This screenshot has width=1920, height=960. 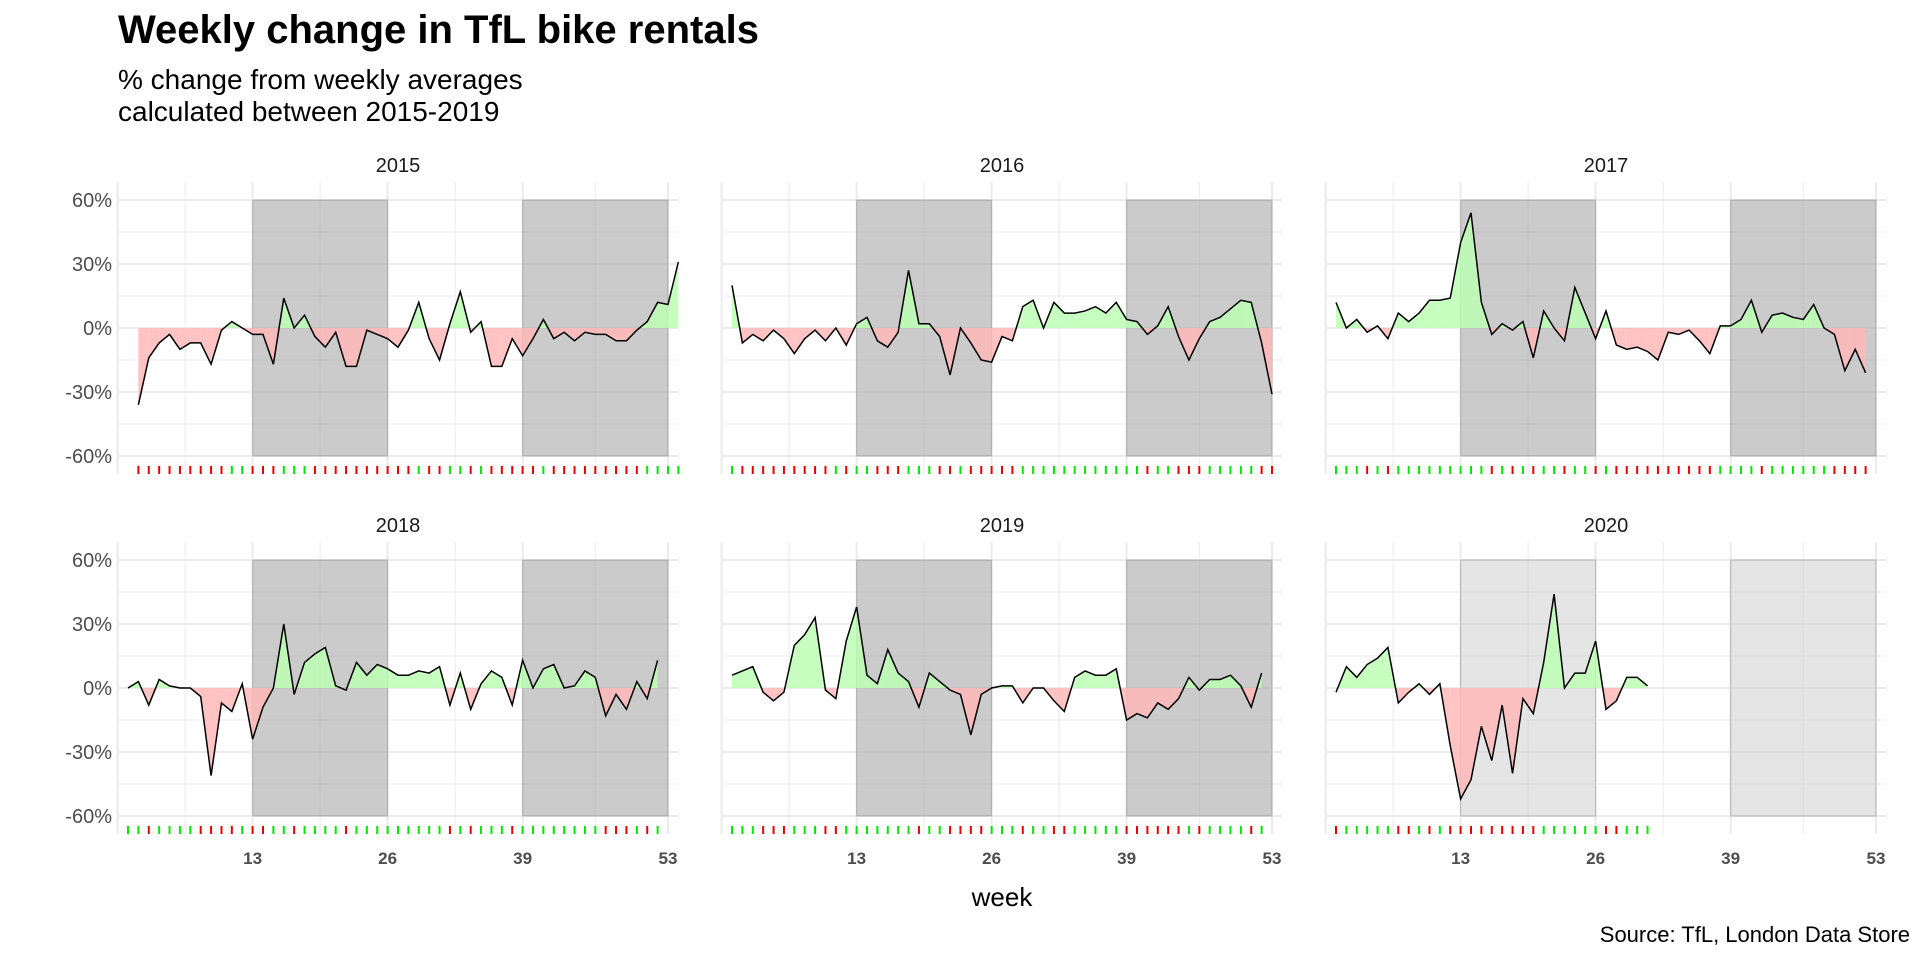 What do you see at coordinates (398, 526) in the screenshot?
I see `facet-title: 2018` at bounding box center [398, 526].